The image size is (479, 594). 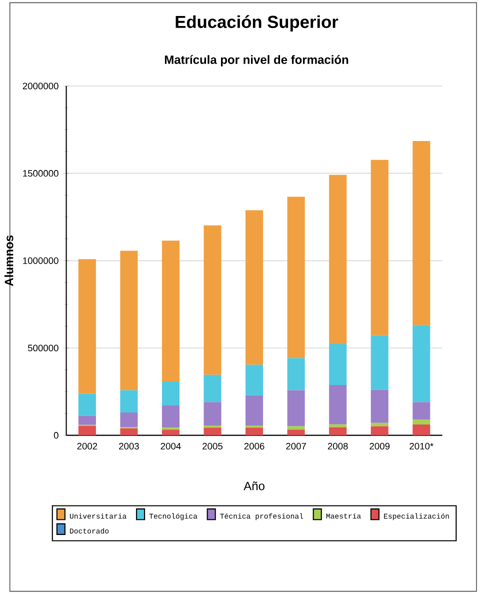 I want to click on y-tick-label: 2000000, so click(x=40, y=86).